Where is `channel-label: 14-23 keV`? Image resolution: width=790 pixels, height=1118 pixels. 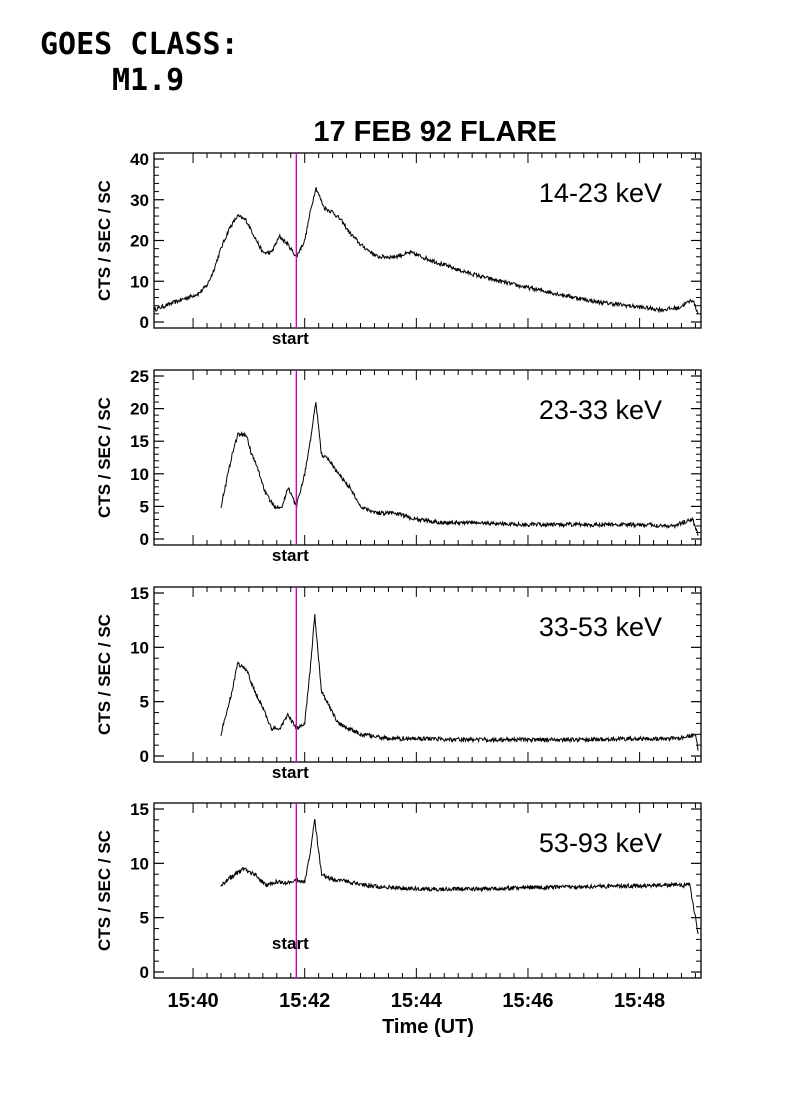
channel-label: 14-23 keV is located at coordinates (600, 193).